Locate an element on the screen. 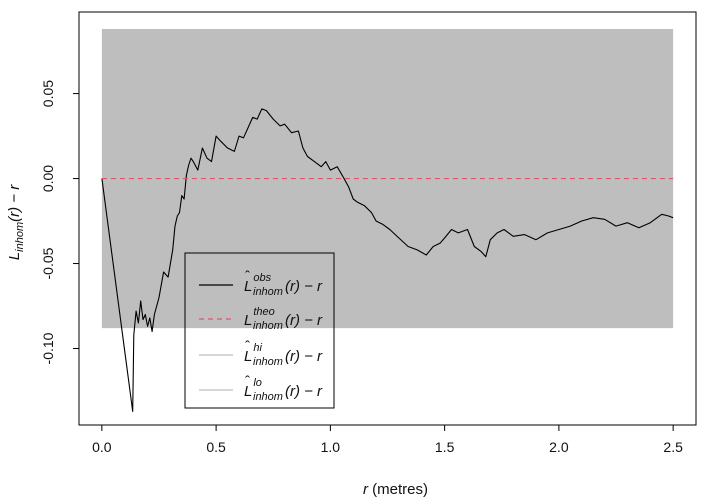 The image size is (713, 503). legend-entry-hi: Lhi inhom (r) − rˆ is located at coordinates (261, 353).